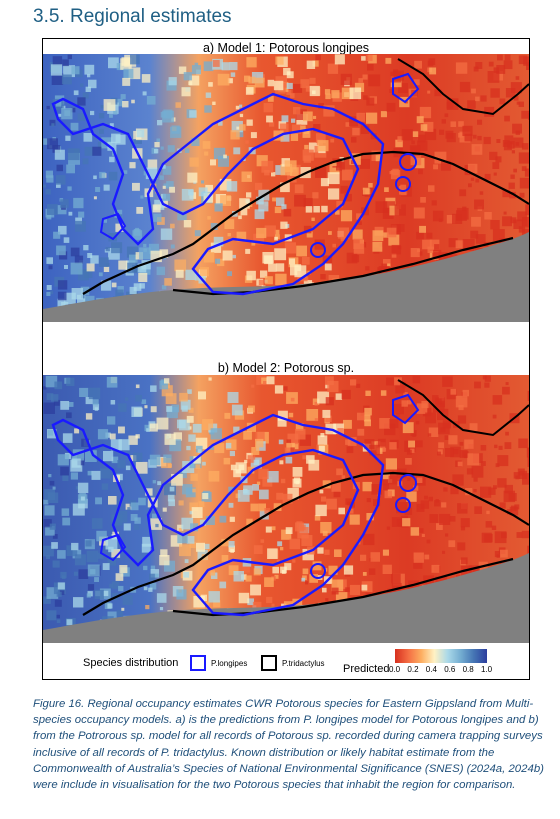 The width and height of the screenshot is (560, 819). I want to click on legend-tridactylus-swatch, so click(269, 663).